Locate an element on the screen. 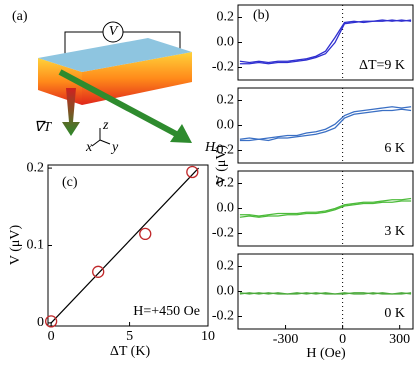 Image resolution: width=415 pixels, height=366 pixels. field-arrow is located at coordinates (119, 103).